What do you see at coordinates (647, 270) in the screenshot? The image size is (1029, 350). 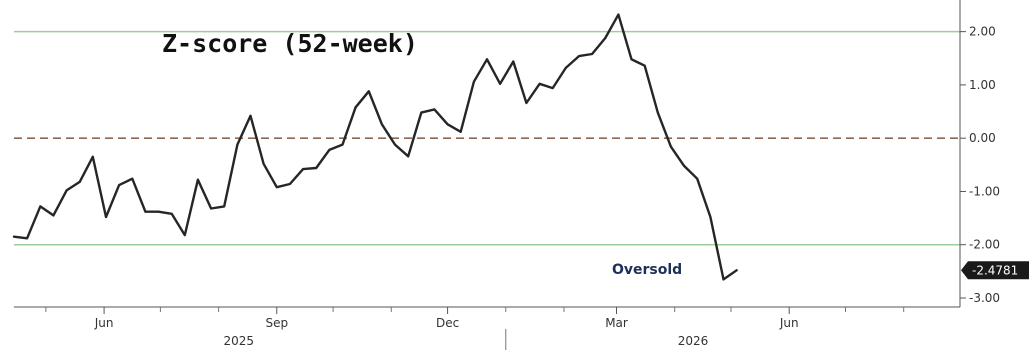 I see `annotation-label: Oversold` at bounding box center [647, 270].